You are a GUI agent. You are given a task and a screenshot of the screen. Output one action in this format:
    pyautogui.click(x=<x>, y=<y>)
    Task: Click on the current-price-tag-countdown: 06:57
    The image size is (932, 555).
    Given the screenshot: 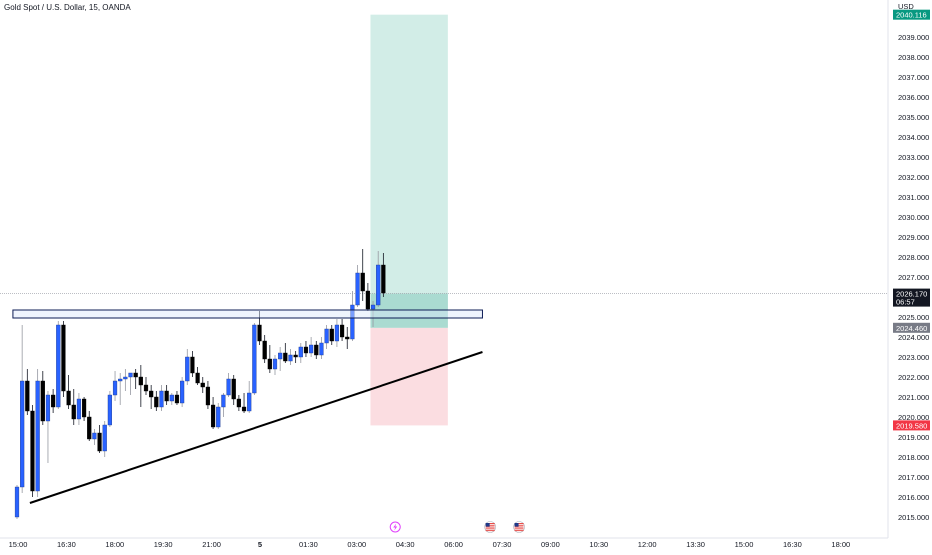 What is the action you would take?
    pyautogui.click(x=905, y=302)
    